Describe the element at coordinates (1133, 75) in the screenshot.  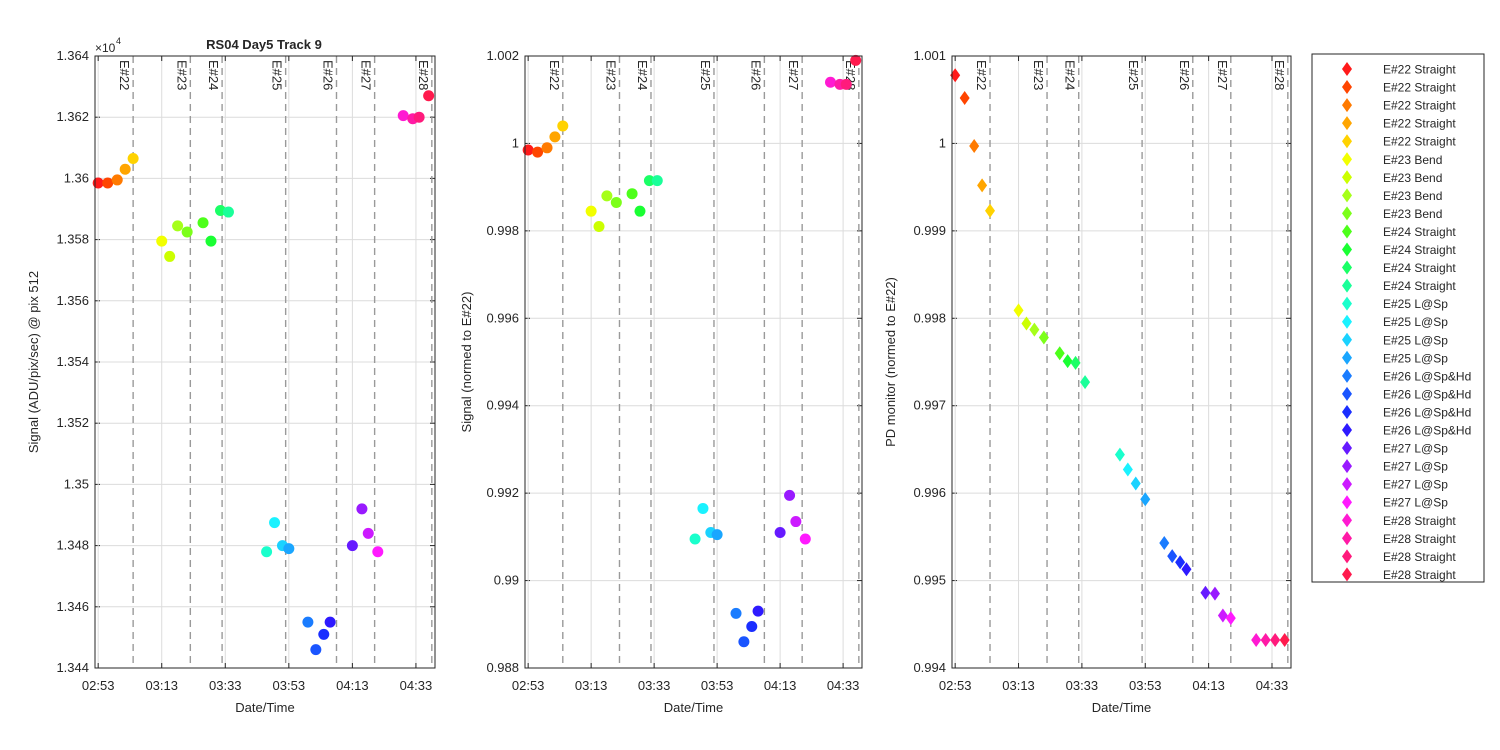
I see `event-label: E#25` at that location.